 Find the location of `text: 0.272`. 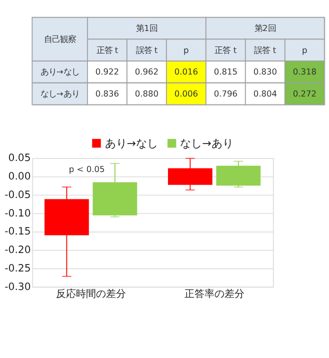

text: 0.272 is located at coordinates (304, 93).